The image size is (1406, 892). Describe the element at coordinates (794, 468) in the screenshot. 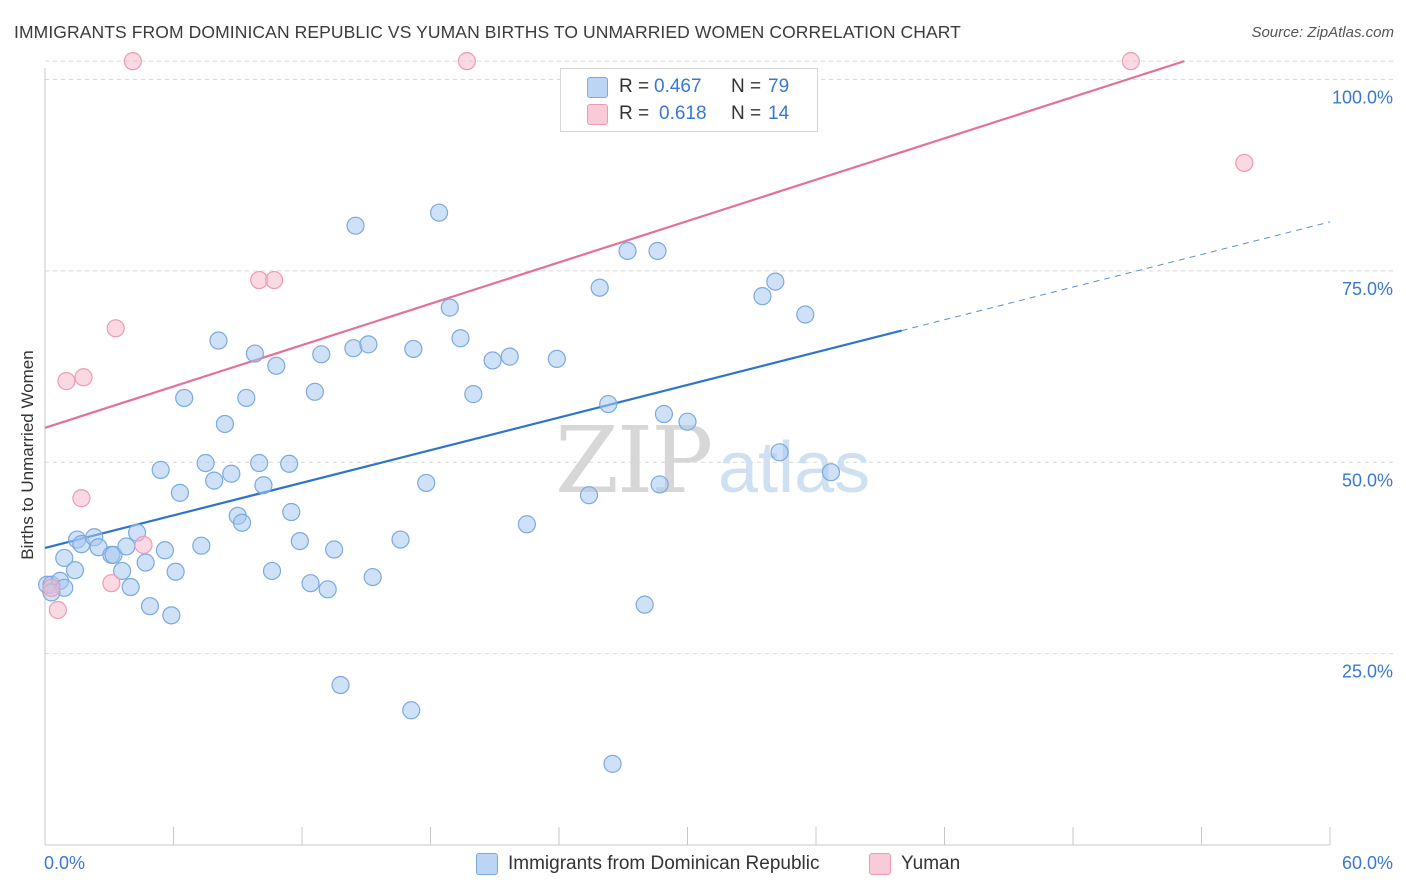

I see `watermark-atlas: atlas` at that location.